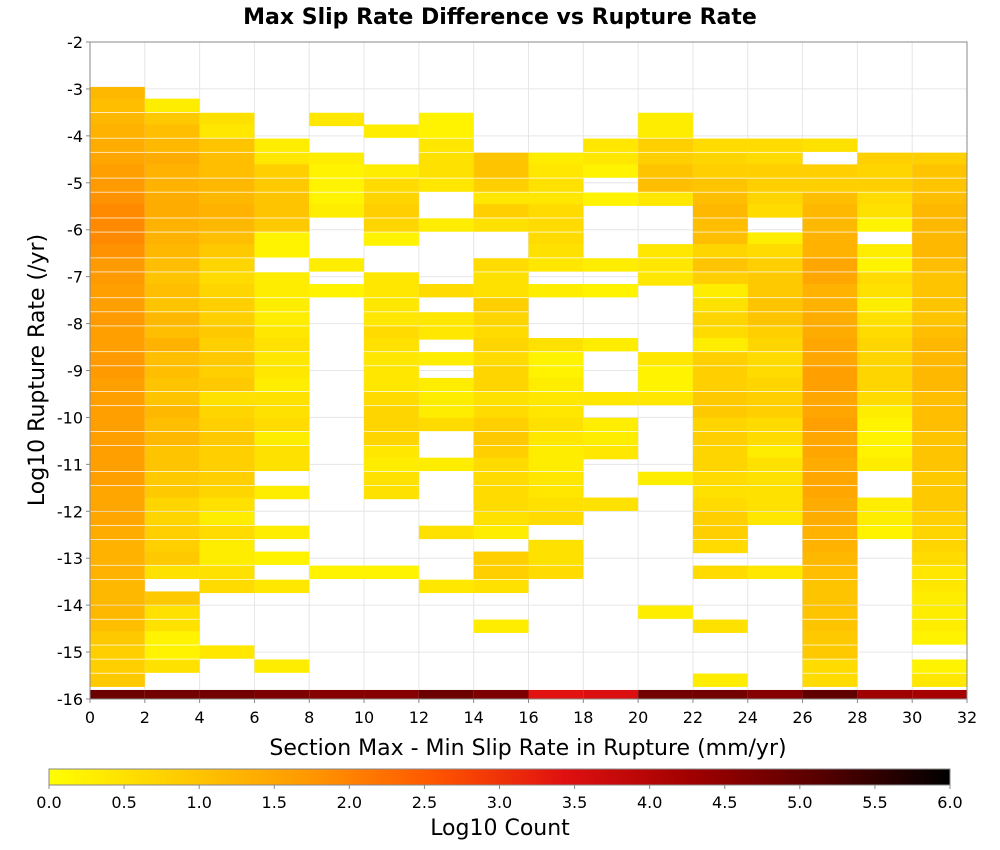 The width and height of the screenshot is (1000, 850). Describe the element at coordinates (349, 802) in the screenshot. I see `colorbar-tick-label: 2.0` at that location.